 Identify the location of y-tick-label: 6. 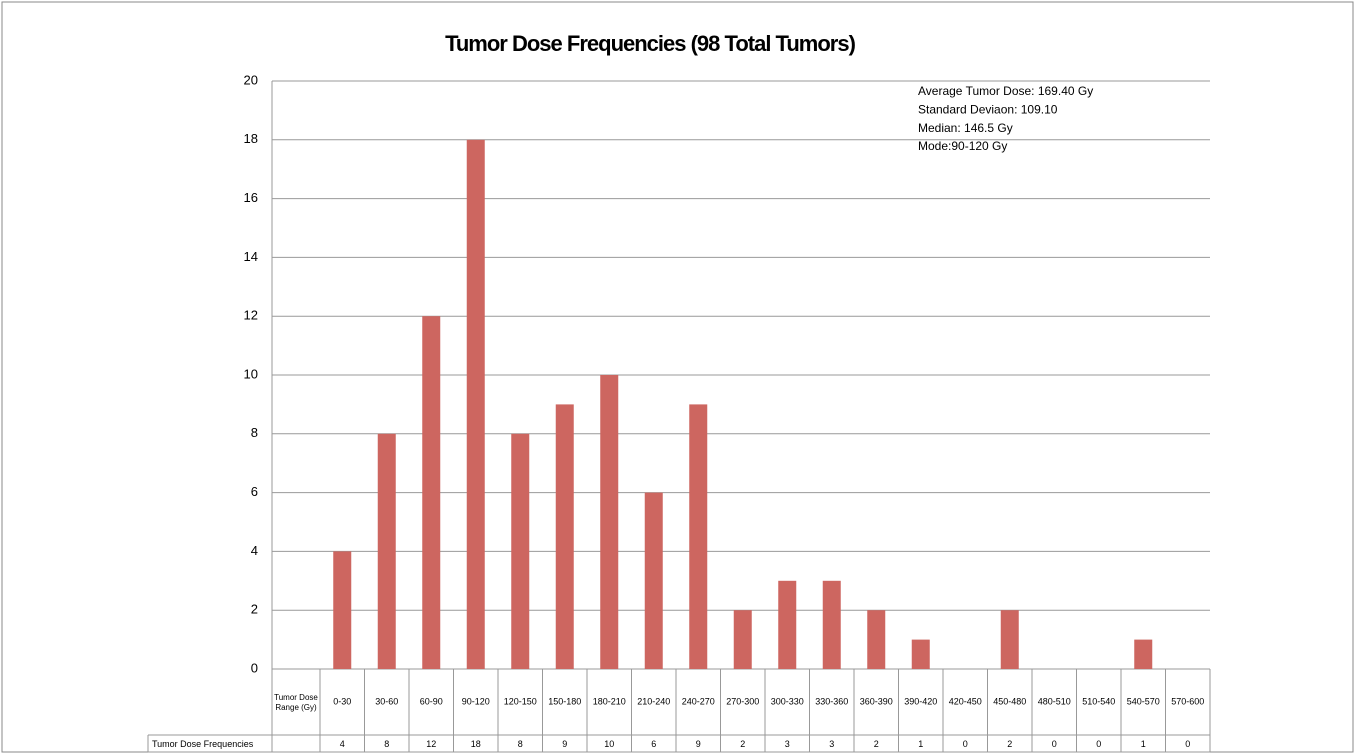
(254, 491).